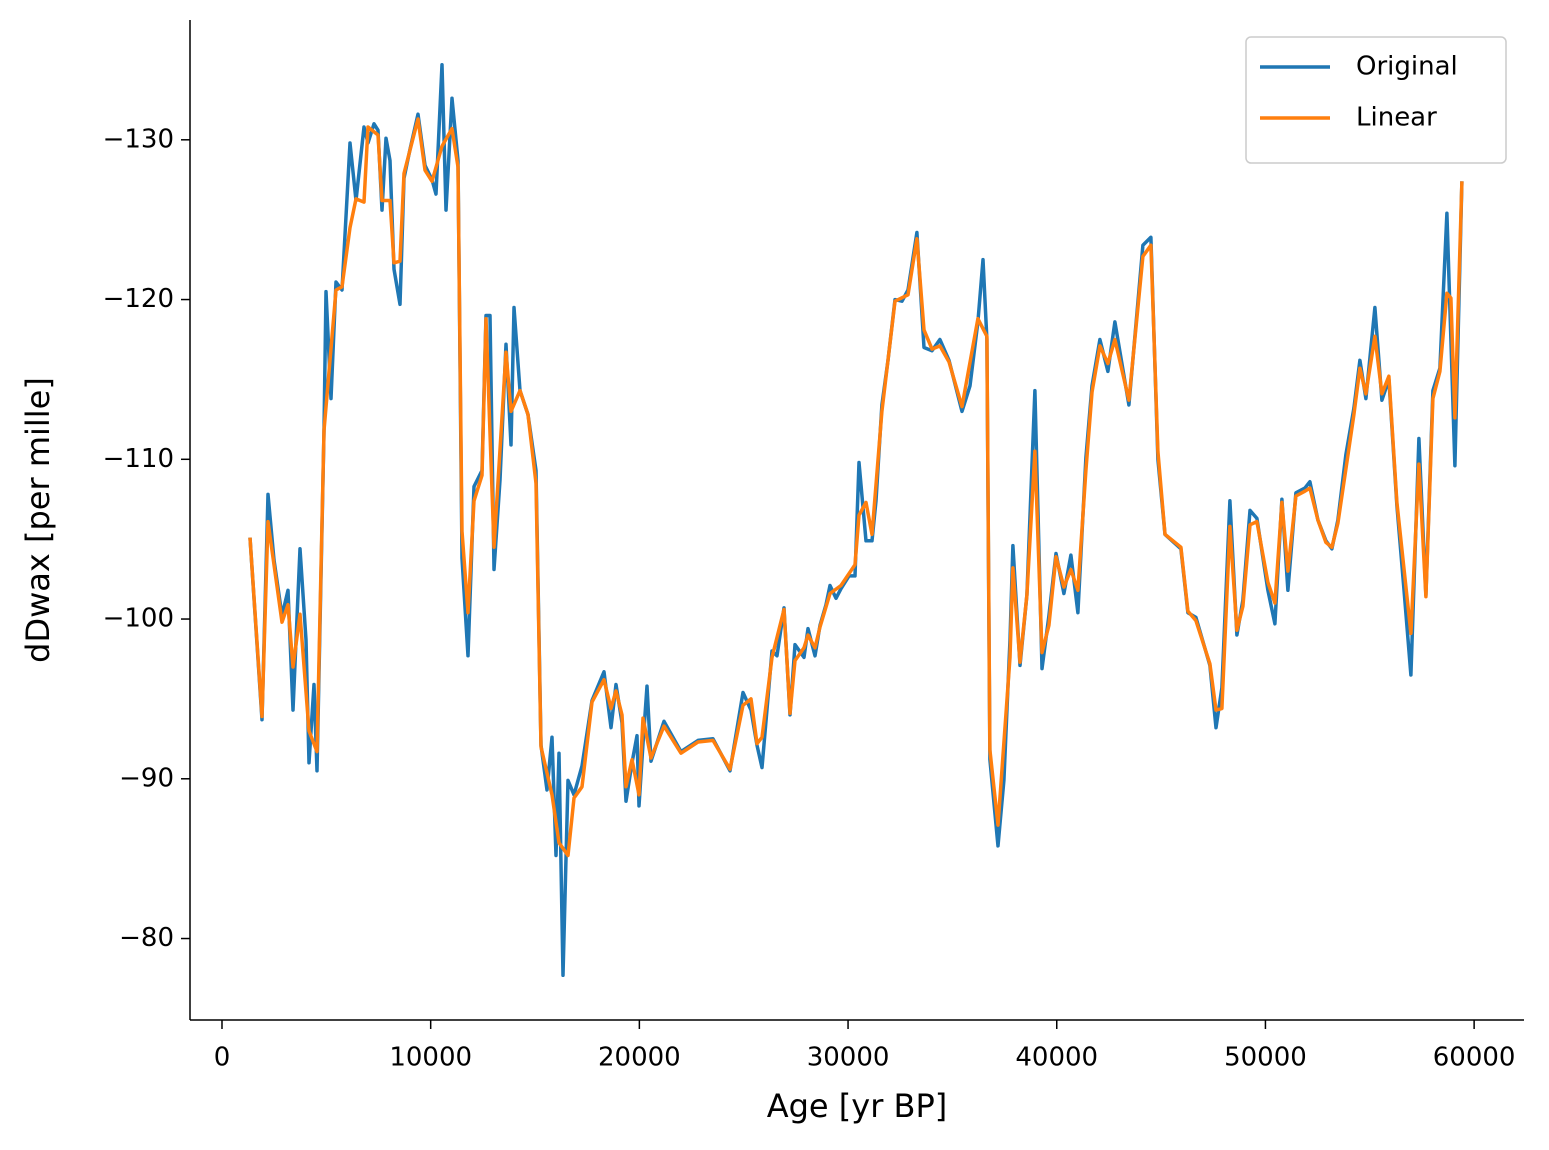  Describe the element at coordinates (1396, 118) in the screenshot. I see `legend-label: Linear` at that location.